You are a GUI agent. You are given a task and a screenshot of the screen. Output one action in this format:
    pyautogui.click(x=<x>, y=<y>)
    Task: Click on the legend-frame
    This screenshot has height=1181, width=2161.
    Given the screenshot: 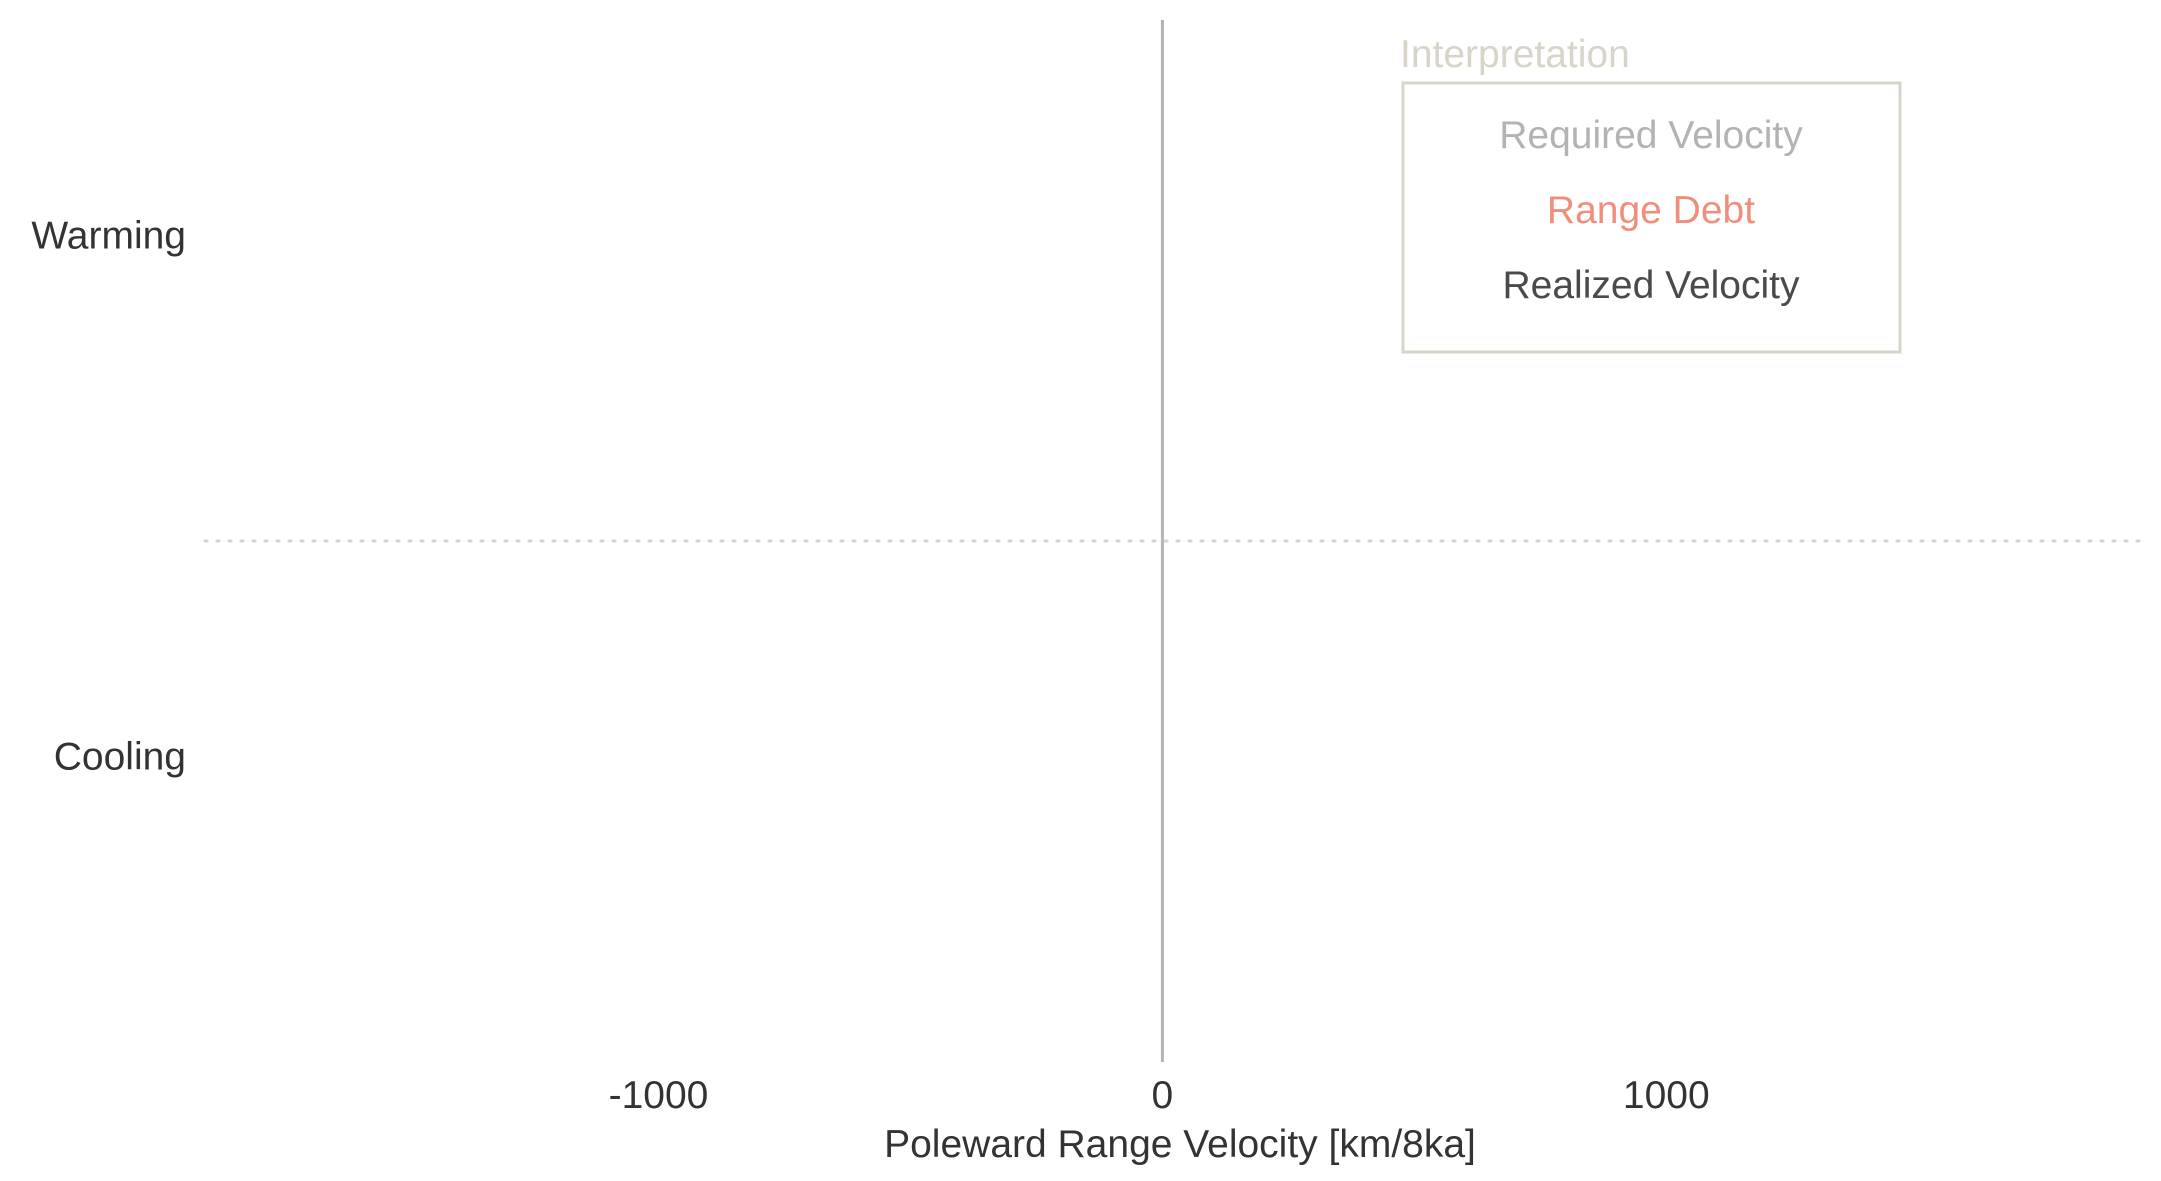 What is the action you would take?
    pyautogui.click(x=1651, y=217)
    